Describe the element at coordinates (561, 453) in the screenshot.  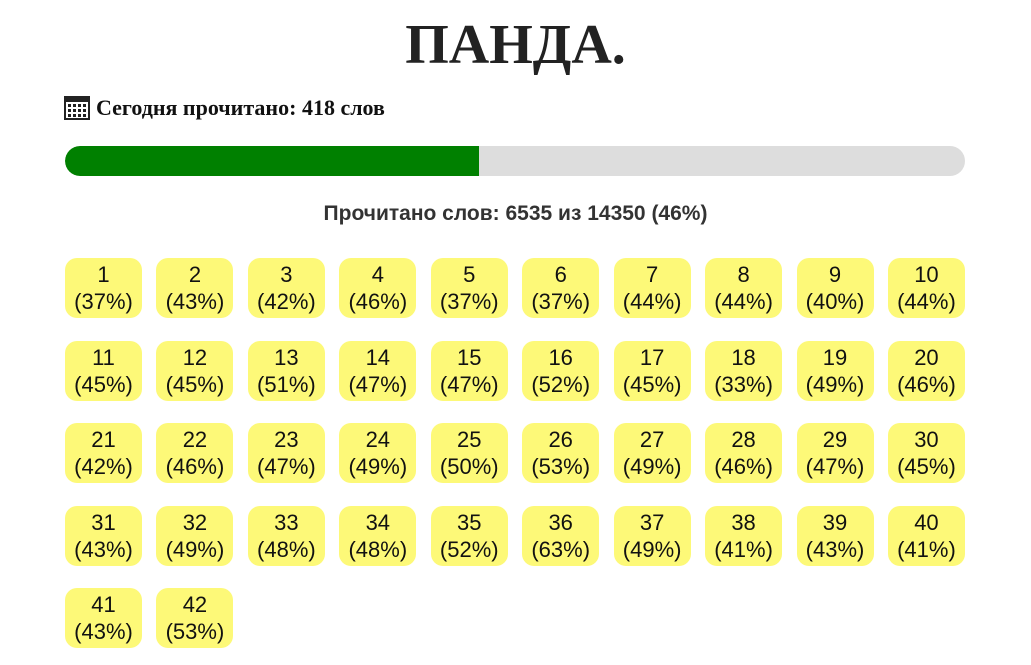
I see `chapter-tile: 26 (53%)` at that location.